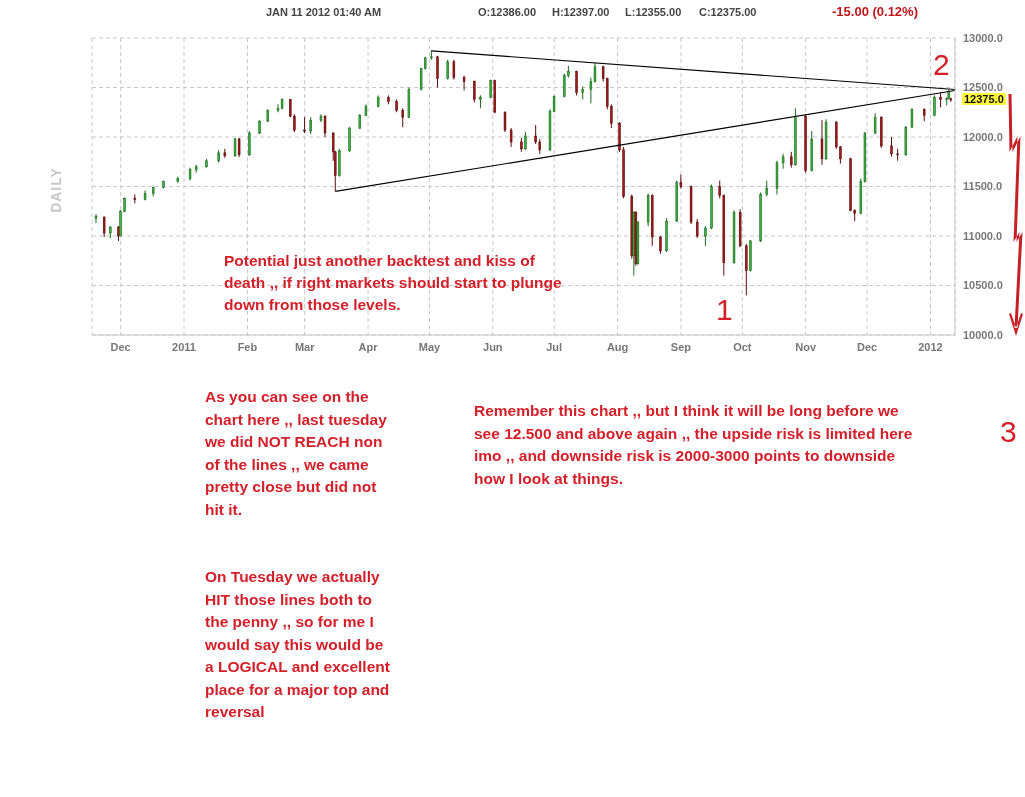 This screenshot has width=1025, height=797. I want to click on annotation: 2, so click(941, 65).